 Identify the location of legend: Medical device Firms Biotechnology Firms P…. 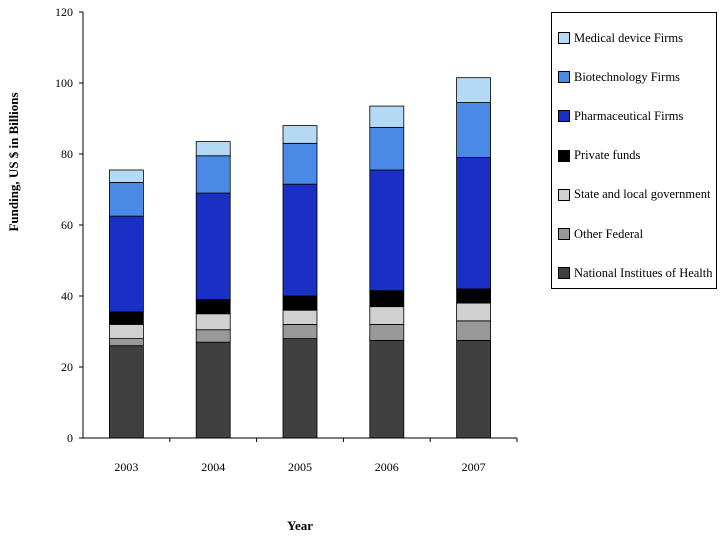
(634, 150).